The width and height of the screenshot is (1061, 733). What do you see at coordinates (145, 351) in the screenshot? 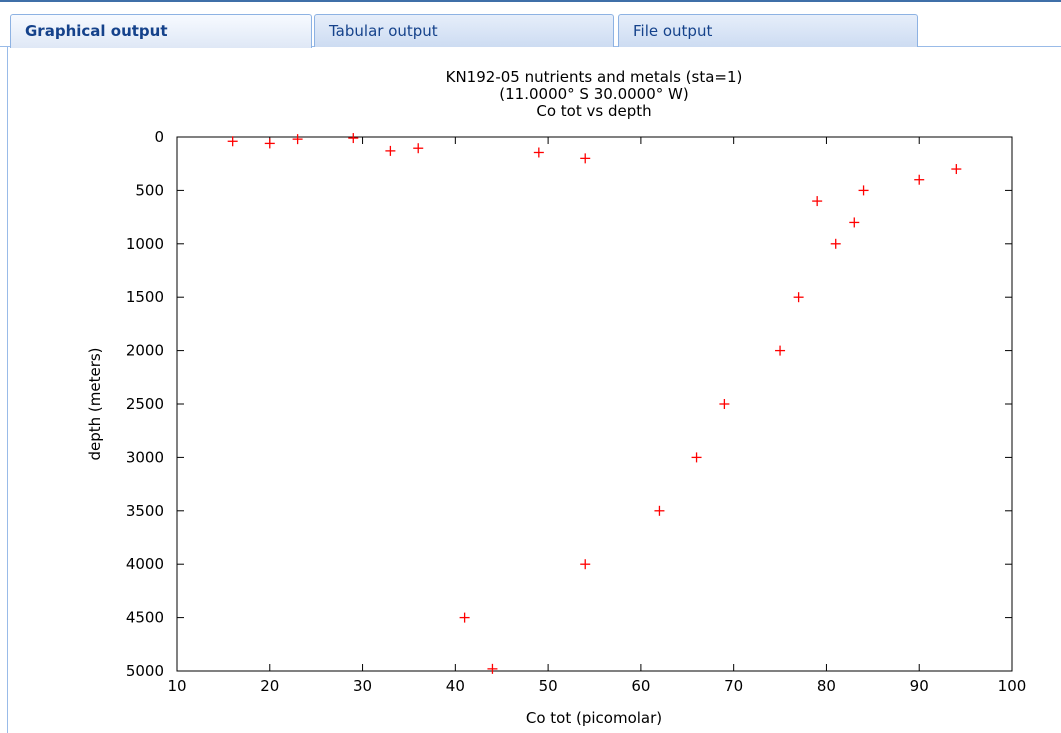
I see `y-tick-label: 2000` at bounding box center [145, 351].